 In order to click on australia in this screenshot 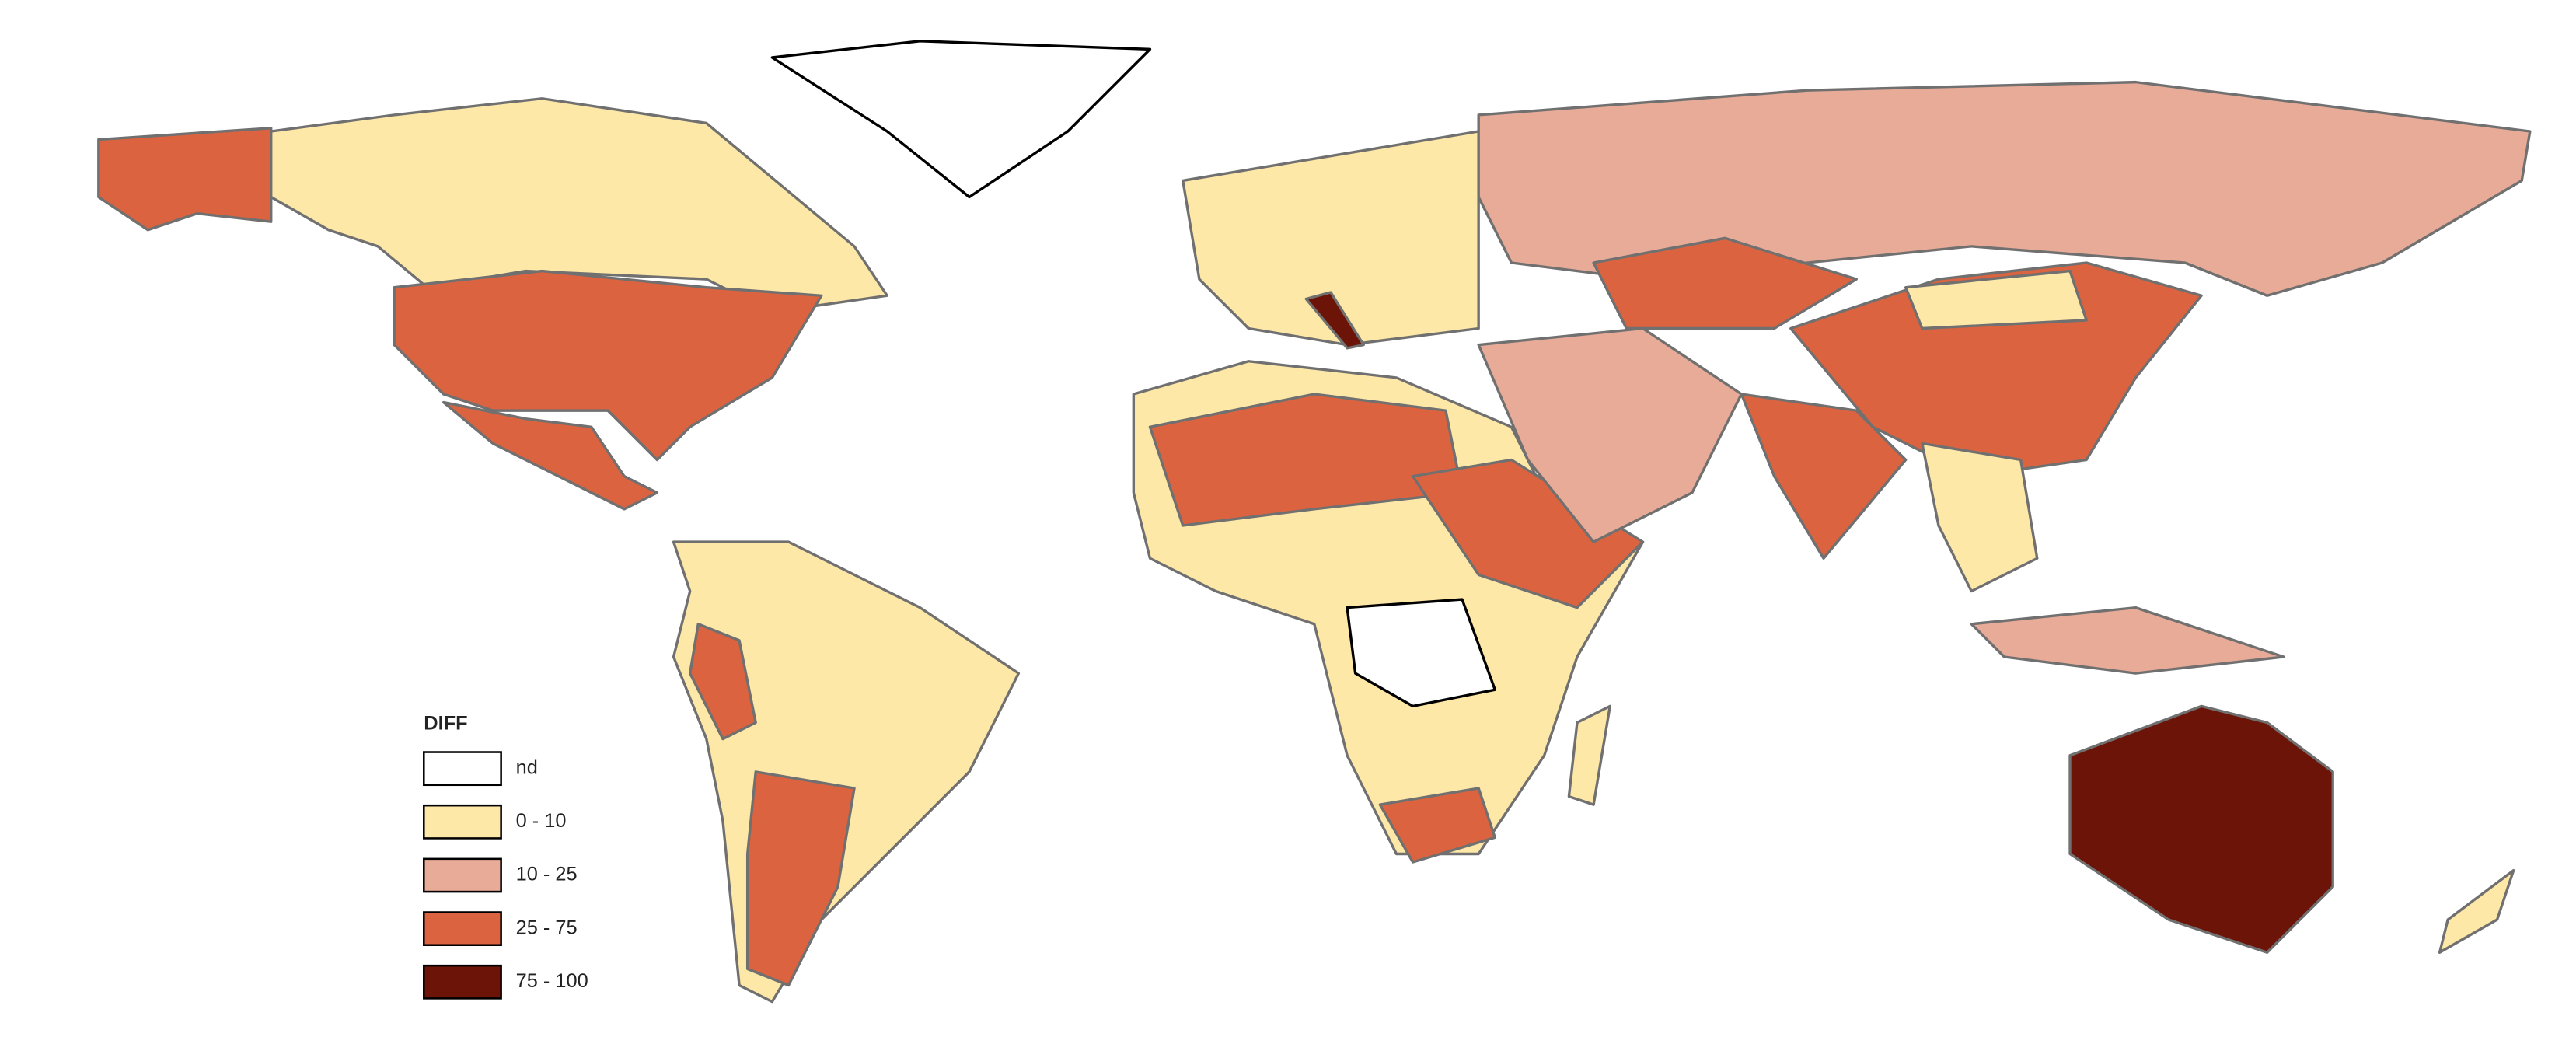, I will do `click(2201, 829)`.